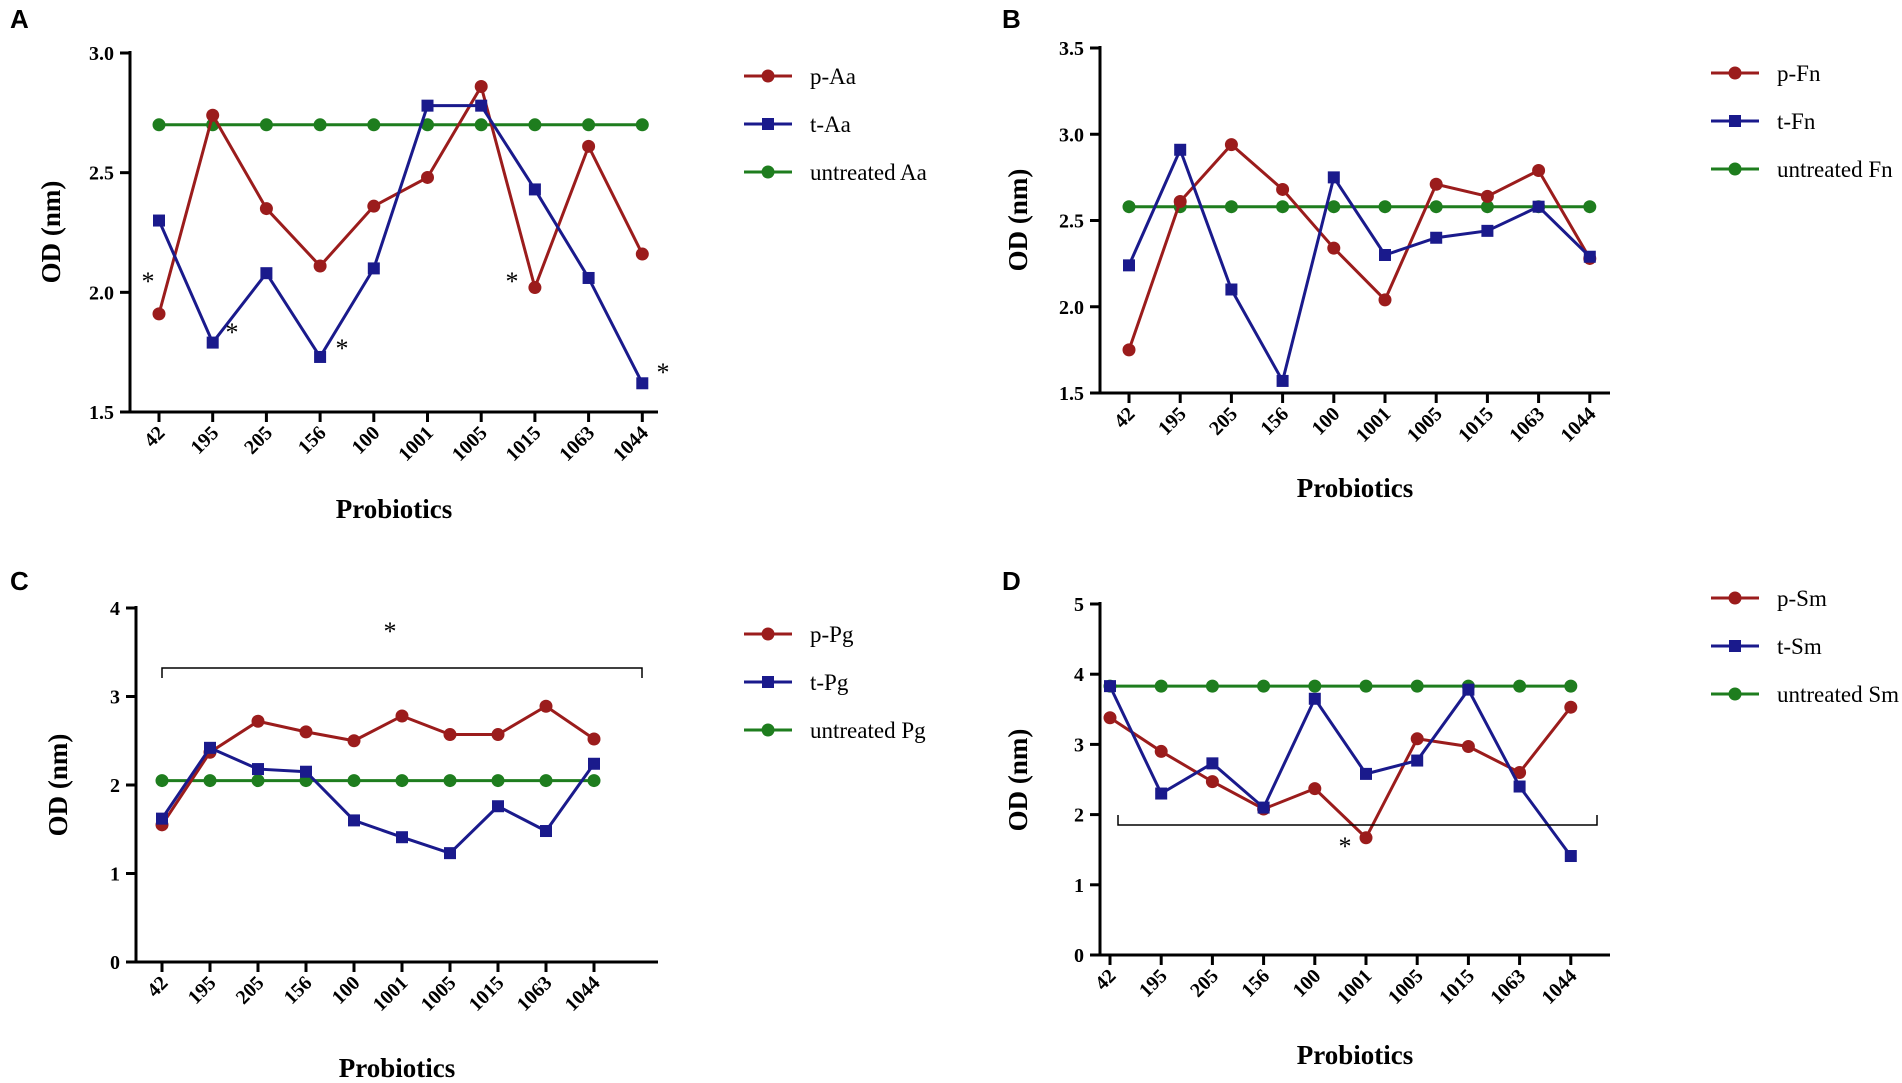  I want to click on x-tick-label: 1015, so click(1476, 425).